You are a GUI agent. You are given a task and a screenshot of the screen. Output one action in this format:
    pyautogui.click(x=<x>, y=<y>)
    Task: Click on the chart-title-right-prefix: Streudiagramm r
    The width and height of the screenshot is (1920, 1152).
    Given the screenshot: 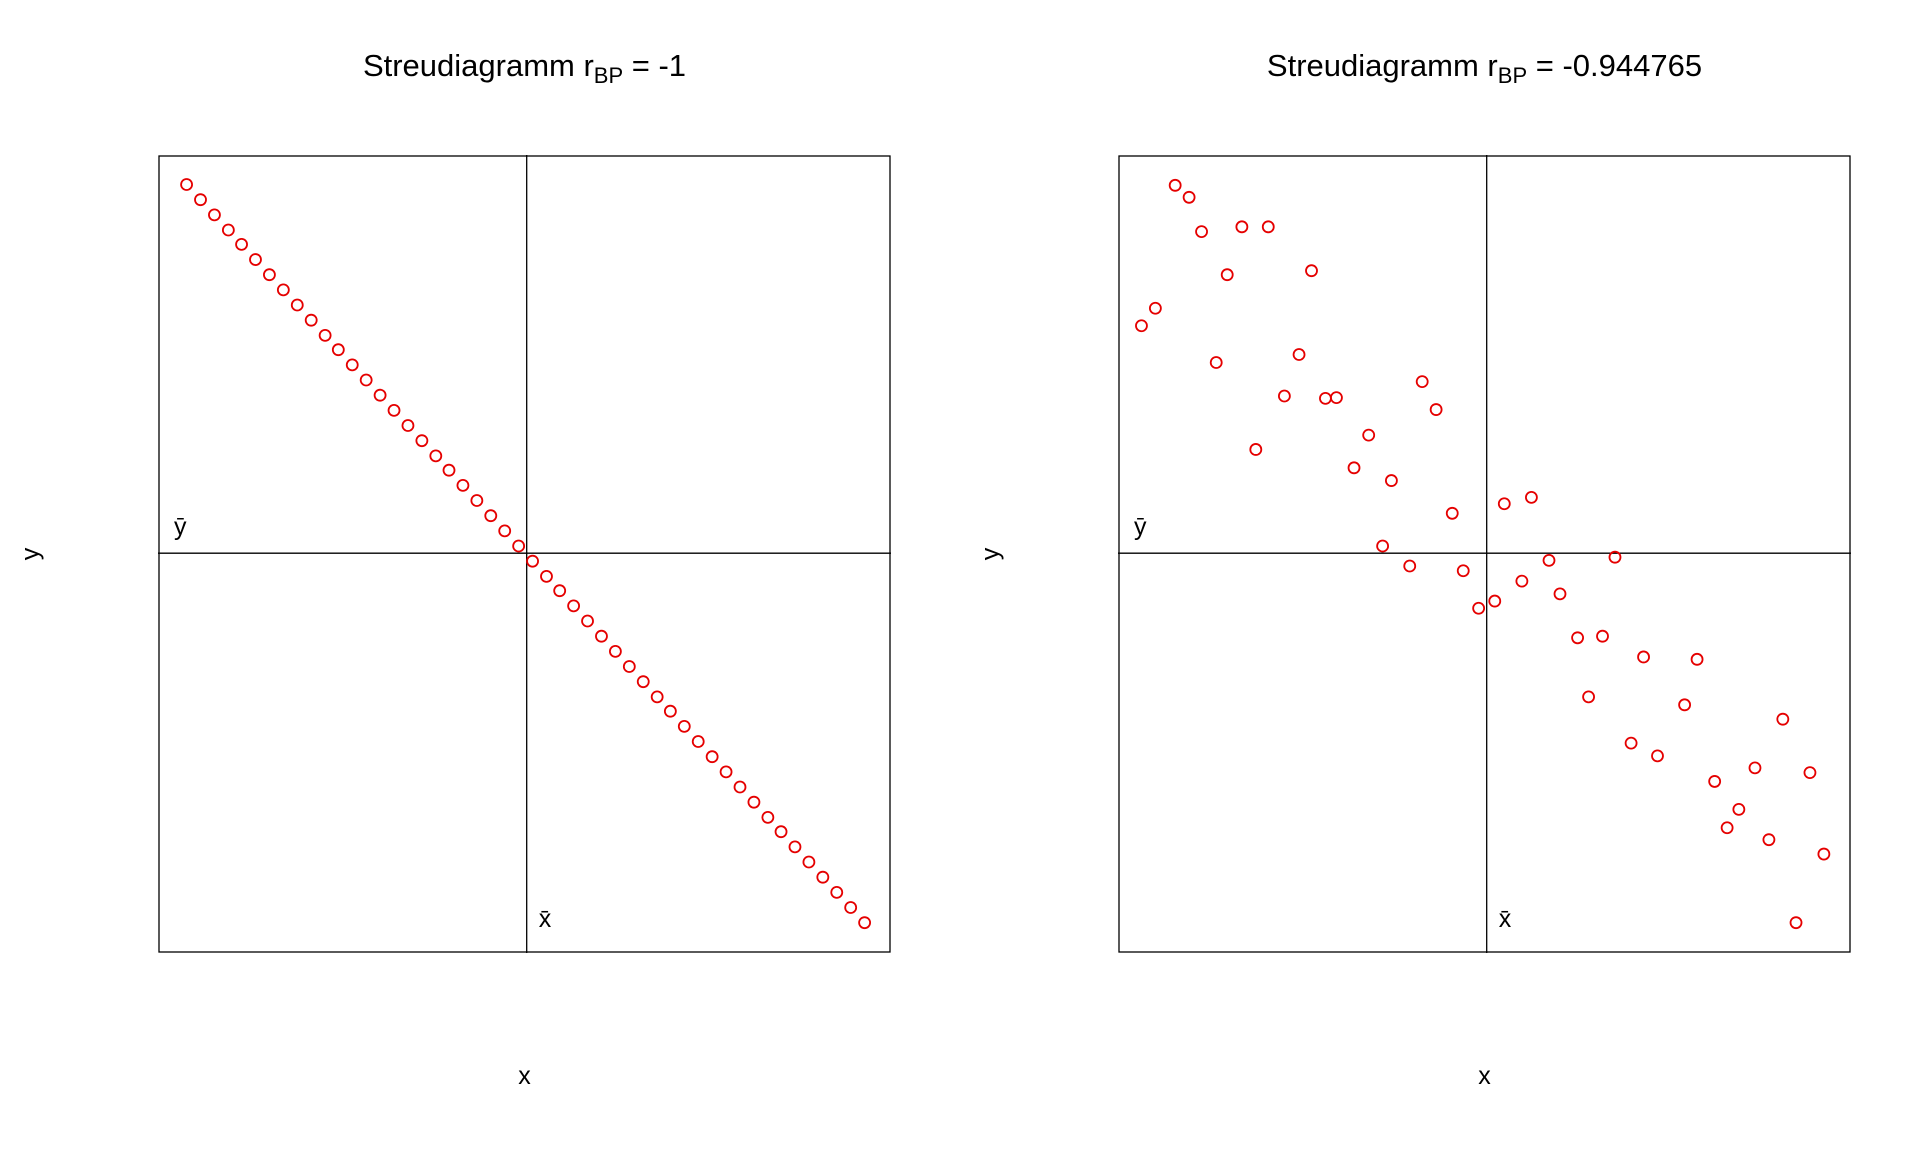 What is the action you would take?
    pyautogui.click(x=1382, y=65)
    